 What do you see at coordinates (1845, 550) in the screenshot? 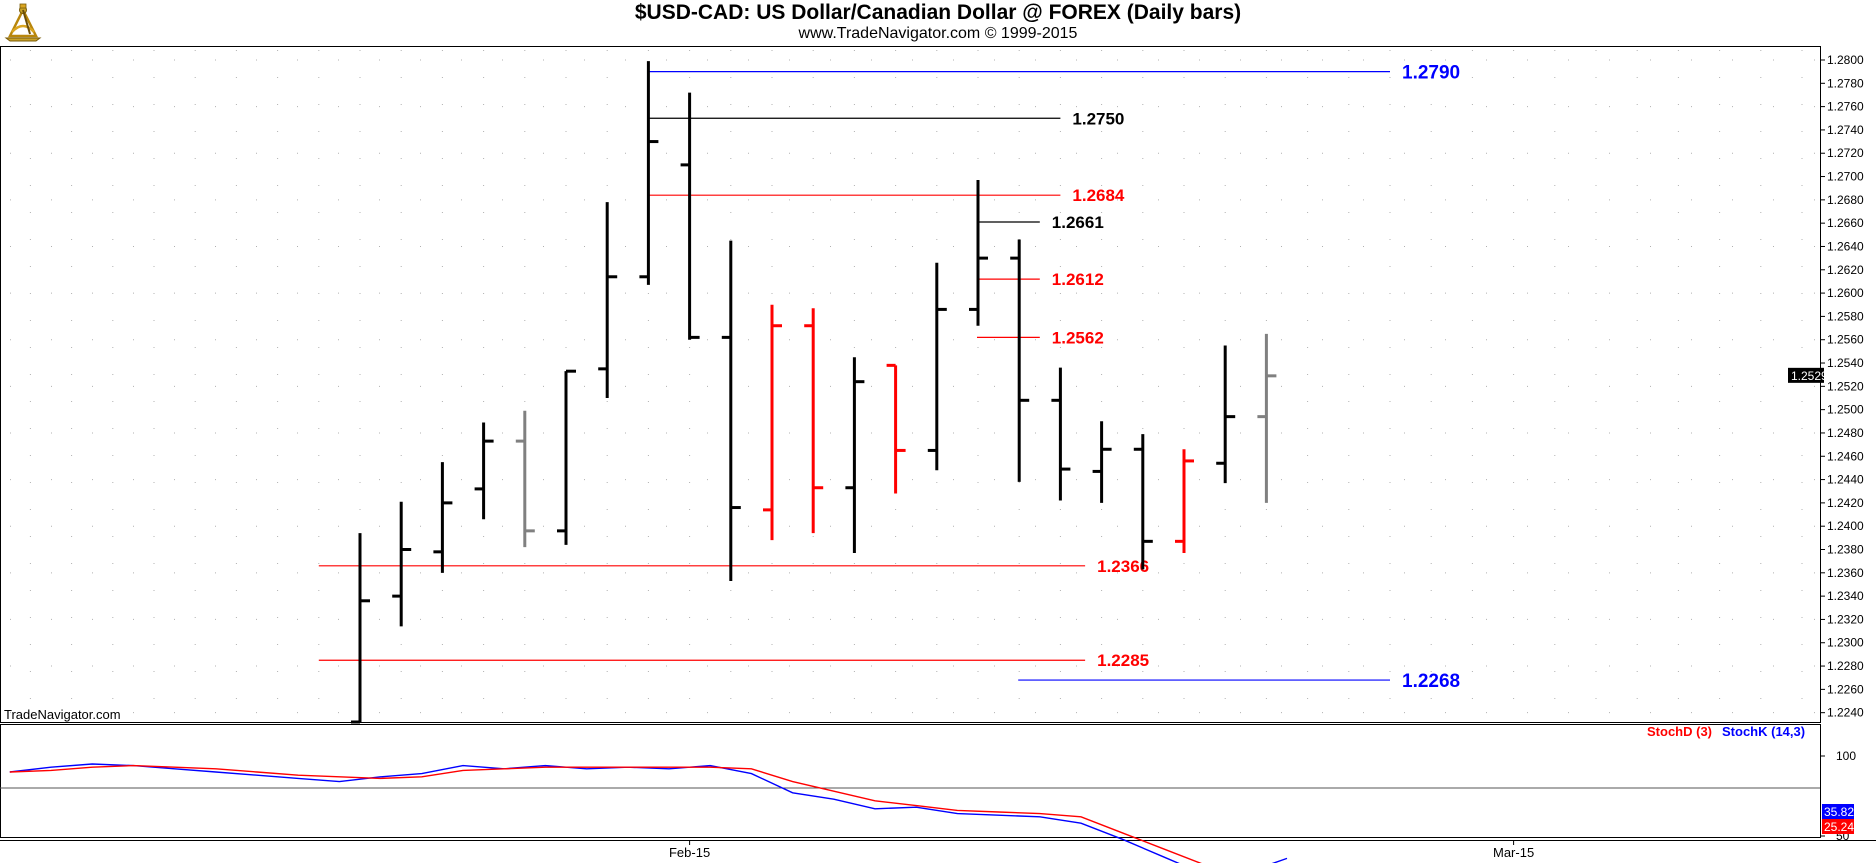
I see `y-tick-label: 1.2380` at bounding box center [1845, 550].